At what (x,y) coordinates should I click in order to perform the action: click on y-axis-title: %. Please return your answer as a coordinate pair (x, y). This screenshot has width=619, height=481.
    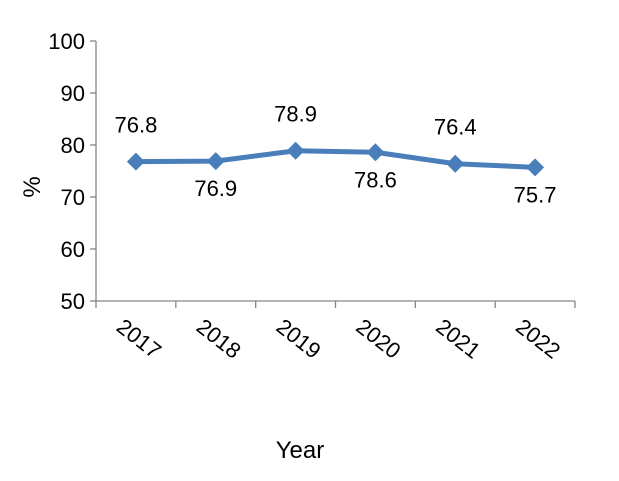
    Looking at the image, I should click on (32, 186).